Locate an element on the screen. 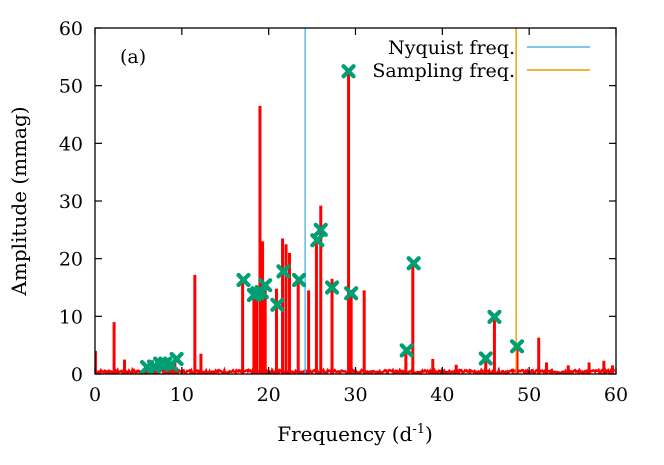  x-tick-label: 50 is located at coordinates (529, 395).